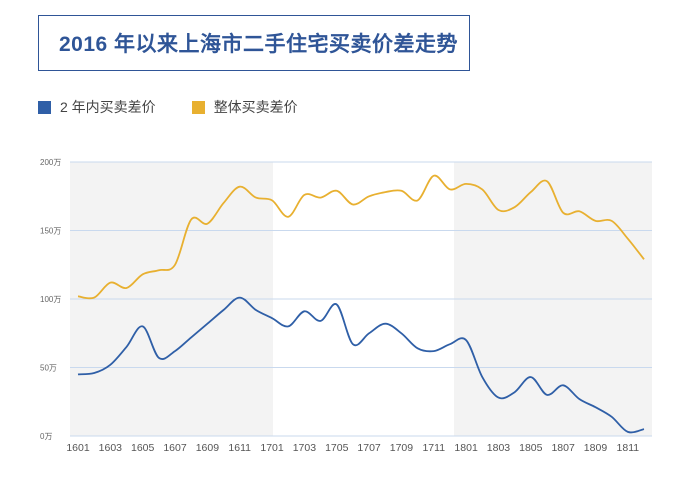  I want to click on y-tick-label: 0万, so click(46, 436).